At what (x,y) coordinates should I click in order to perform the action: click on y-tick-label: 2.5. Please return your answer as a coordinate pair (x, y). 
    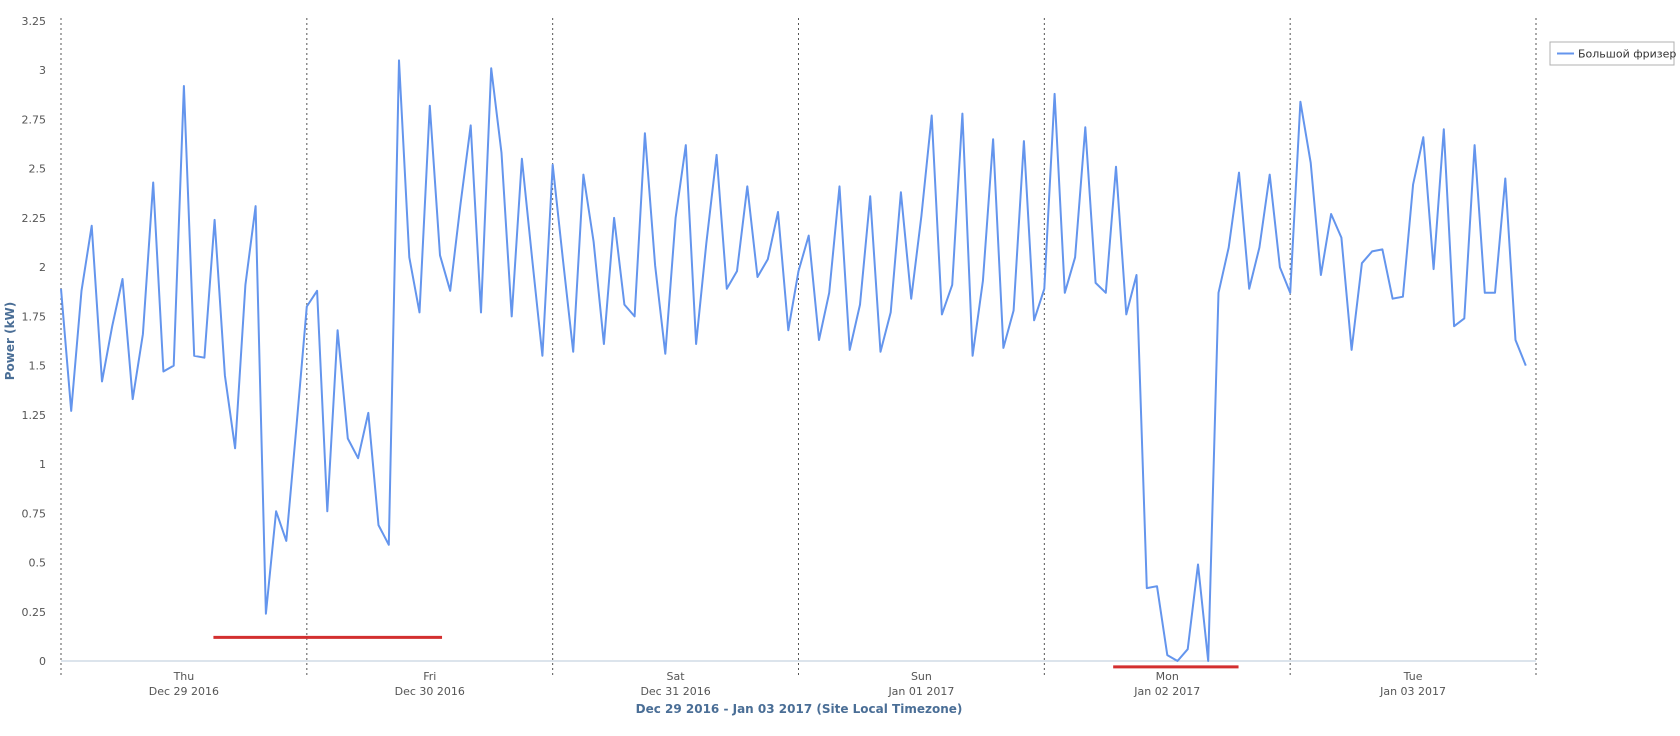
    Looking at the image, I should click on (38, 169).